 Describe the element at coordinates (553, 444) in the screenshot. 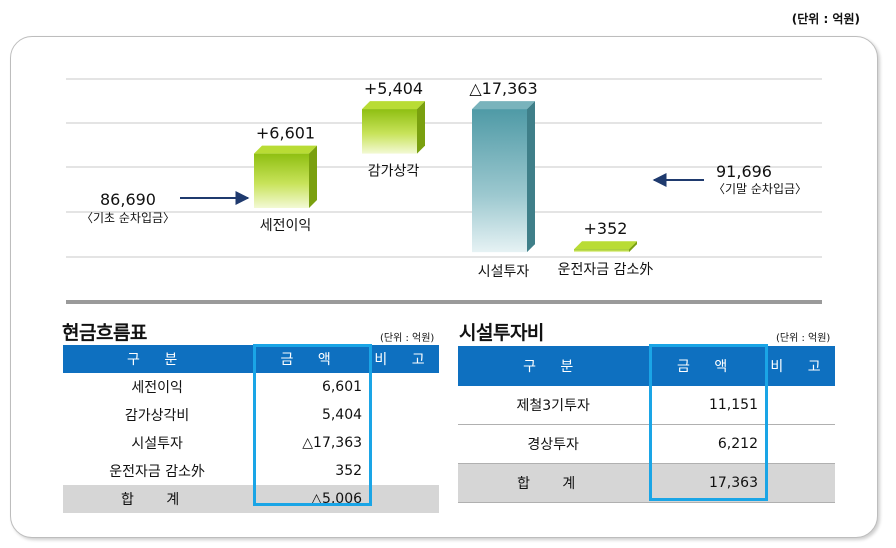

I see `row-label: 경상투자` at that location.